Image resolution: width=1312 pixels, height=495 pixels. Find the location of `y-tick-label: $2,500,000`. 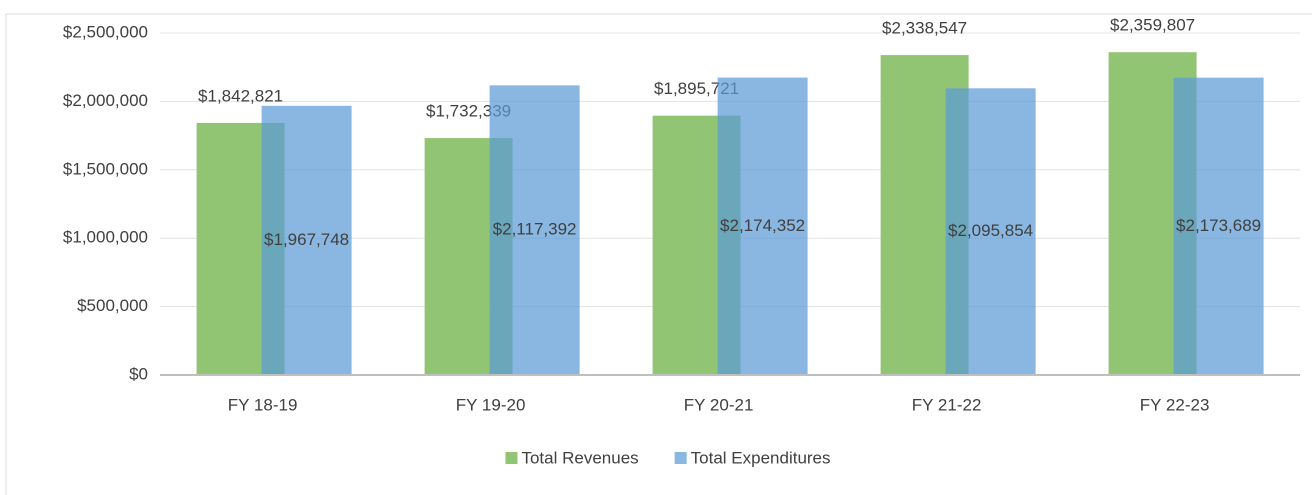

y-tick-label: $2,500,000 is located at coordinates (105, 31).